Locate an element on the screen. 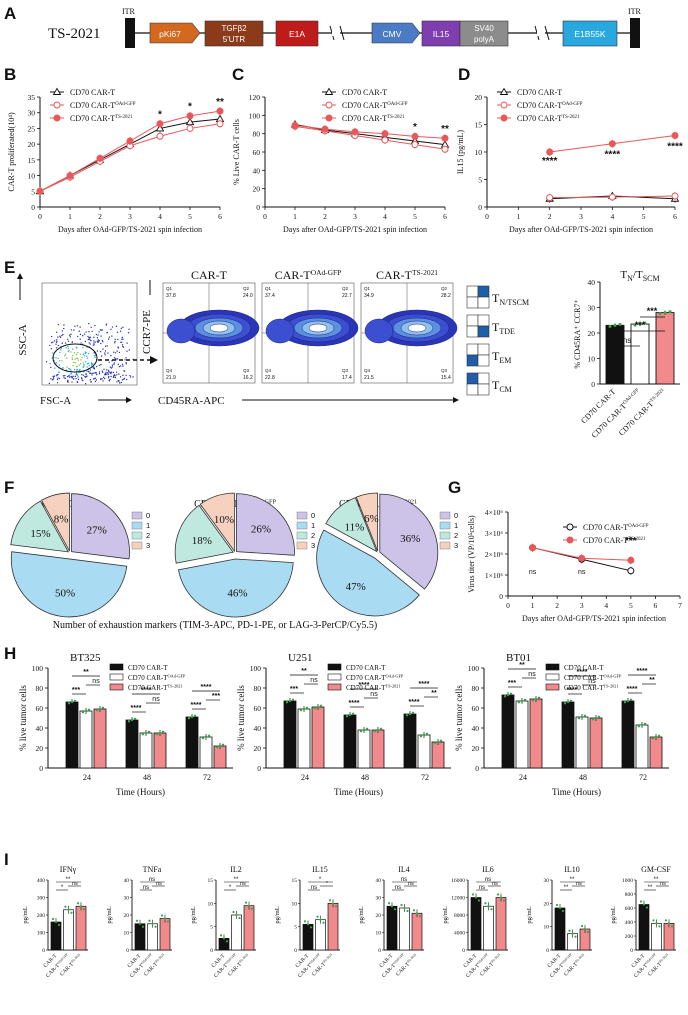 This screenshot has width=688, height=1015. x-tick-label: 48 is located at coordinates (365, 777).